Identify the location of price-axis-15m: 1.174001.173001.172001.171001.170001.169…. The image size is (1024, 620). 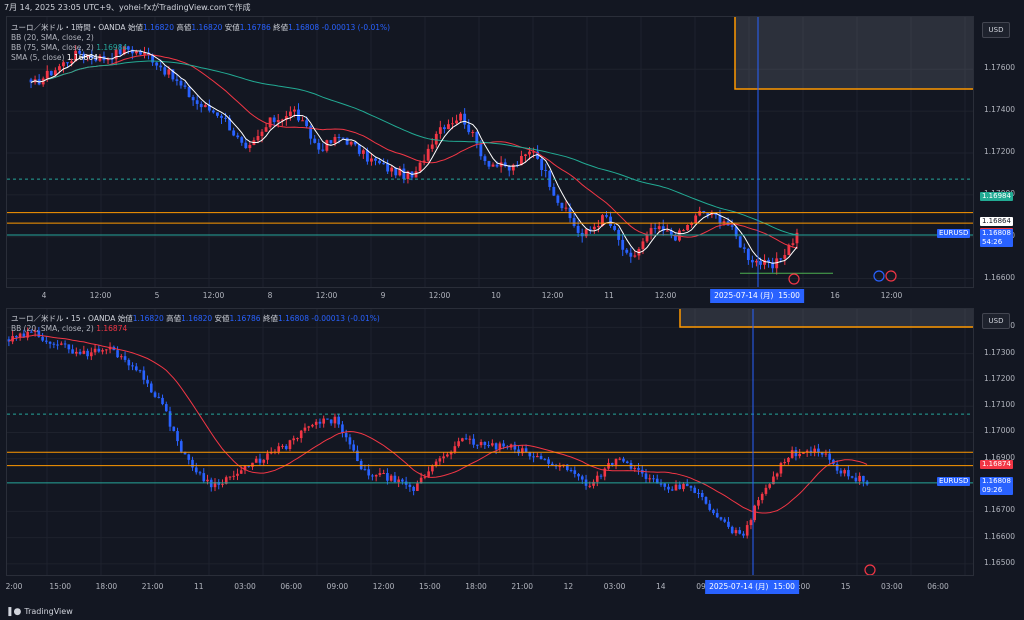
(999, 442).